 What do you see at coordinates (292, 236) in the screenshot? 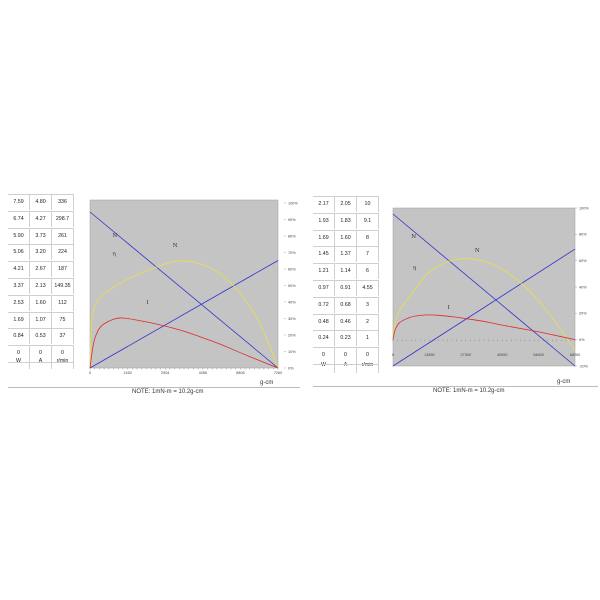
I see `right-tick-label: 80%` at bounding box center [292, 236].